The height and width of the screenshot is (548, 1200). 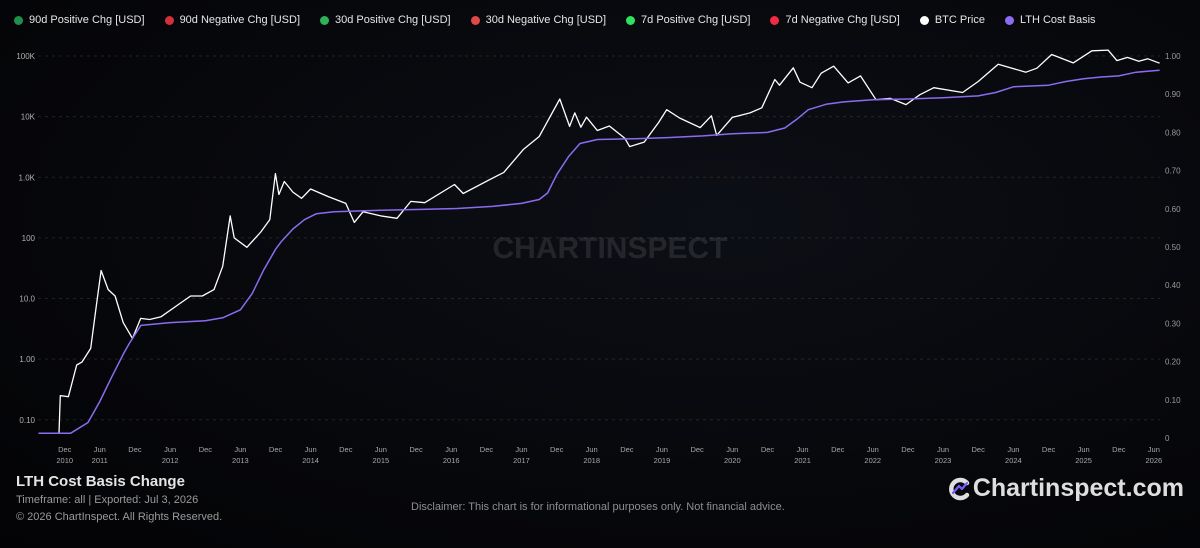 What do you see at coordinates (591, 460) in the screenshot?
I see `x-axis-year-label: 2018` at bounding box center [591, 460].